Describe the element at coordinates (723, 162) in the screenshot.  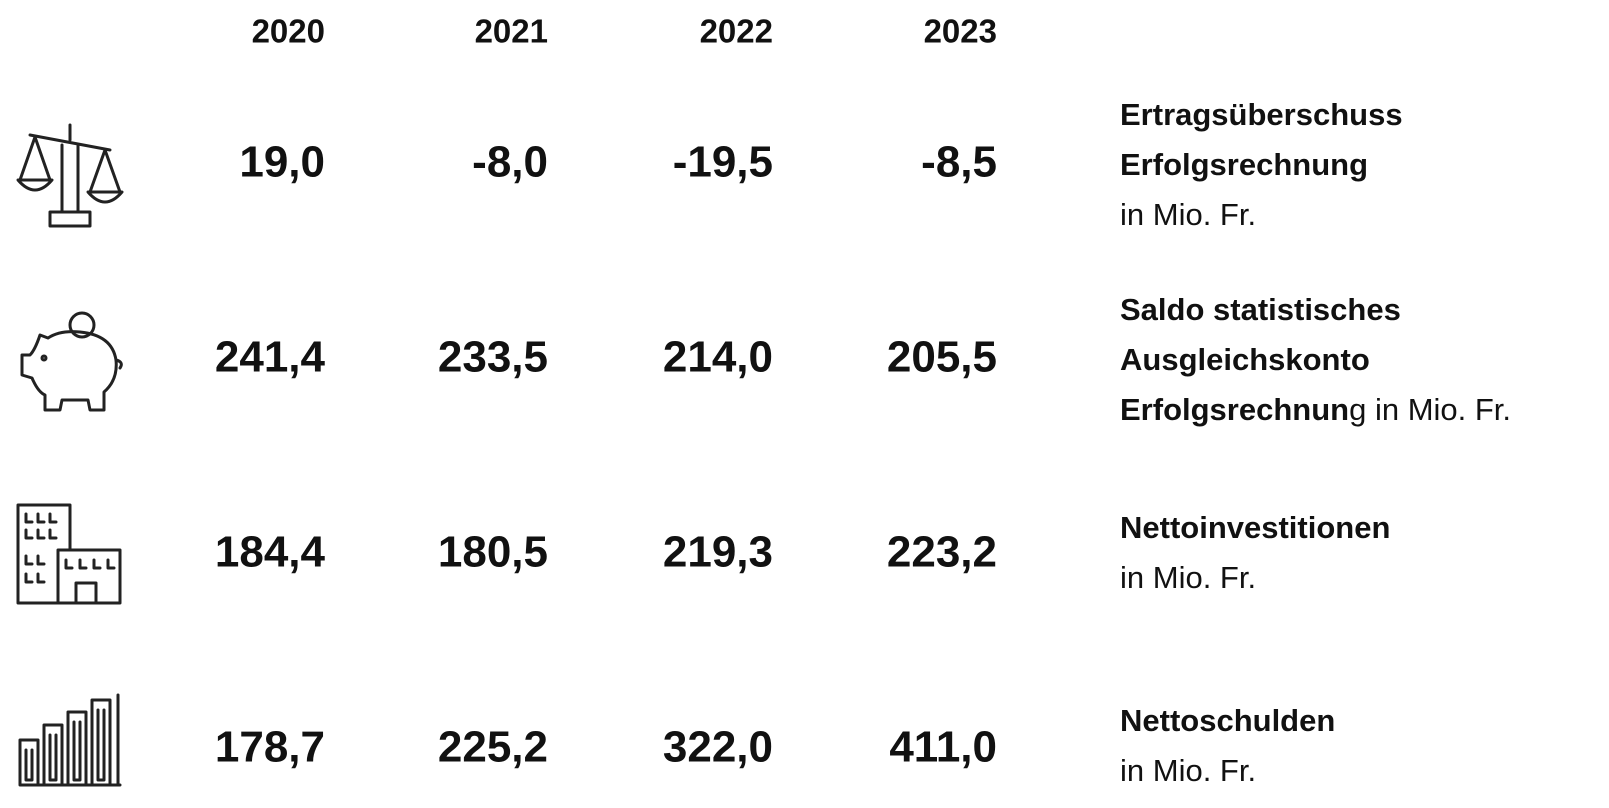
I see `value-cell: -19,5` at that location.